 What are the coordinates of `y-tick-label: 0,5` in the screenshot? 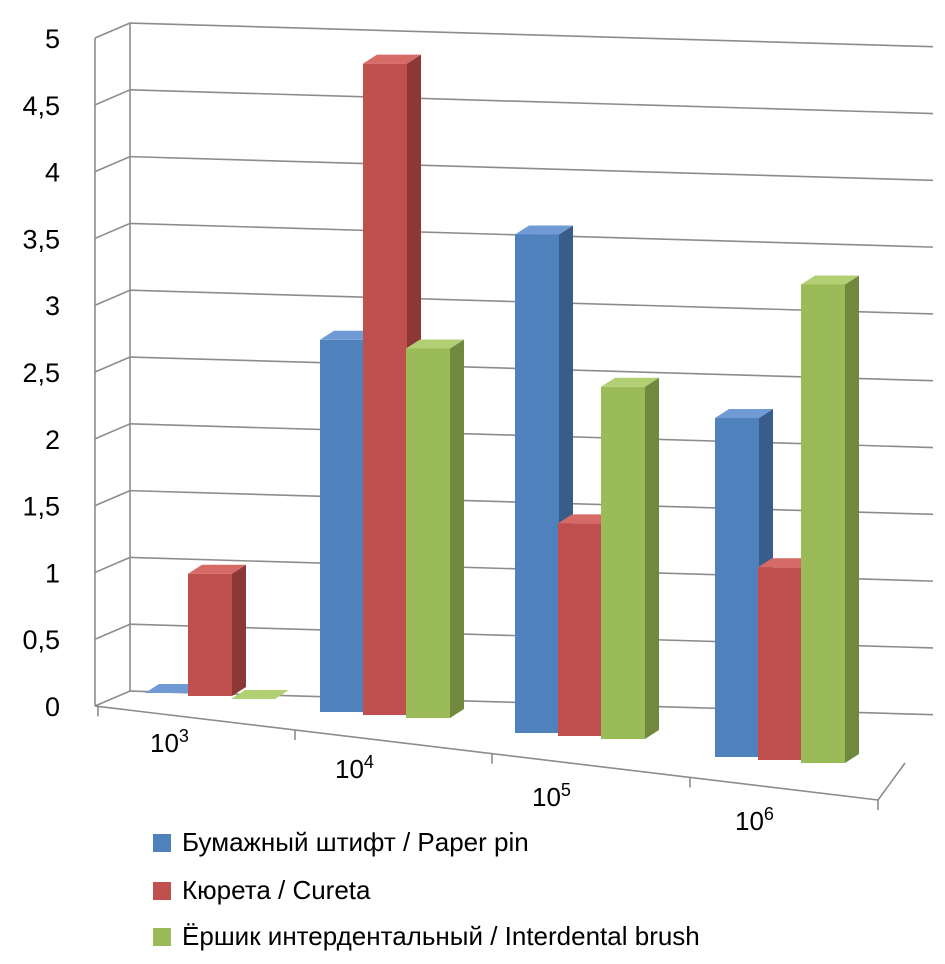 It's located at (41, 640).